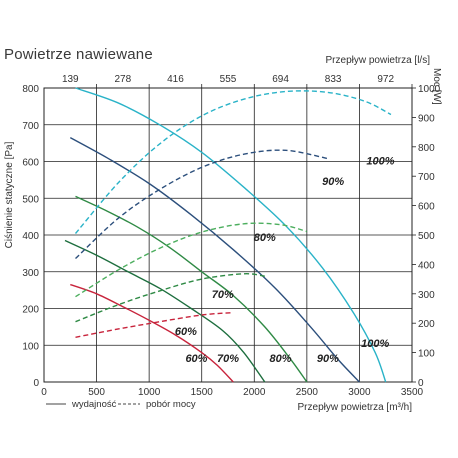  What do you see at coordinates (426, 324) in the screenshot?
I see `y2-tick-label: 200` at bounding box center [426, 324].